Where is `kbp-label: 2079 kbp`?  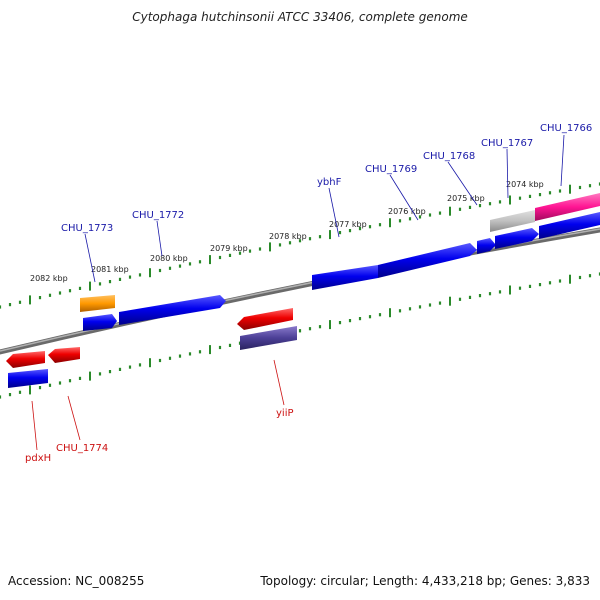 kbp-label: 2079 kbp is located at coordinates (229, 248).